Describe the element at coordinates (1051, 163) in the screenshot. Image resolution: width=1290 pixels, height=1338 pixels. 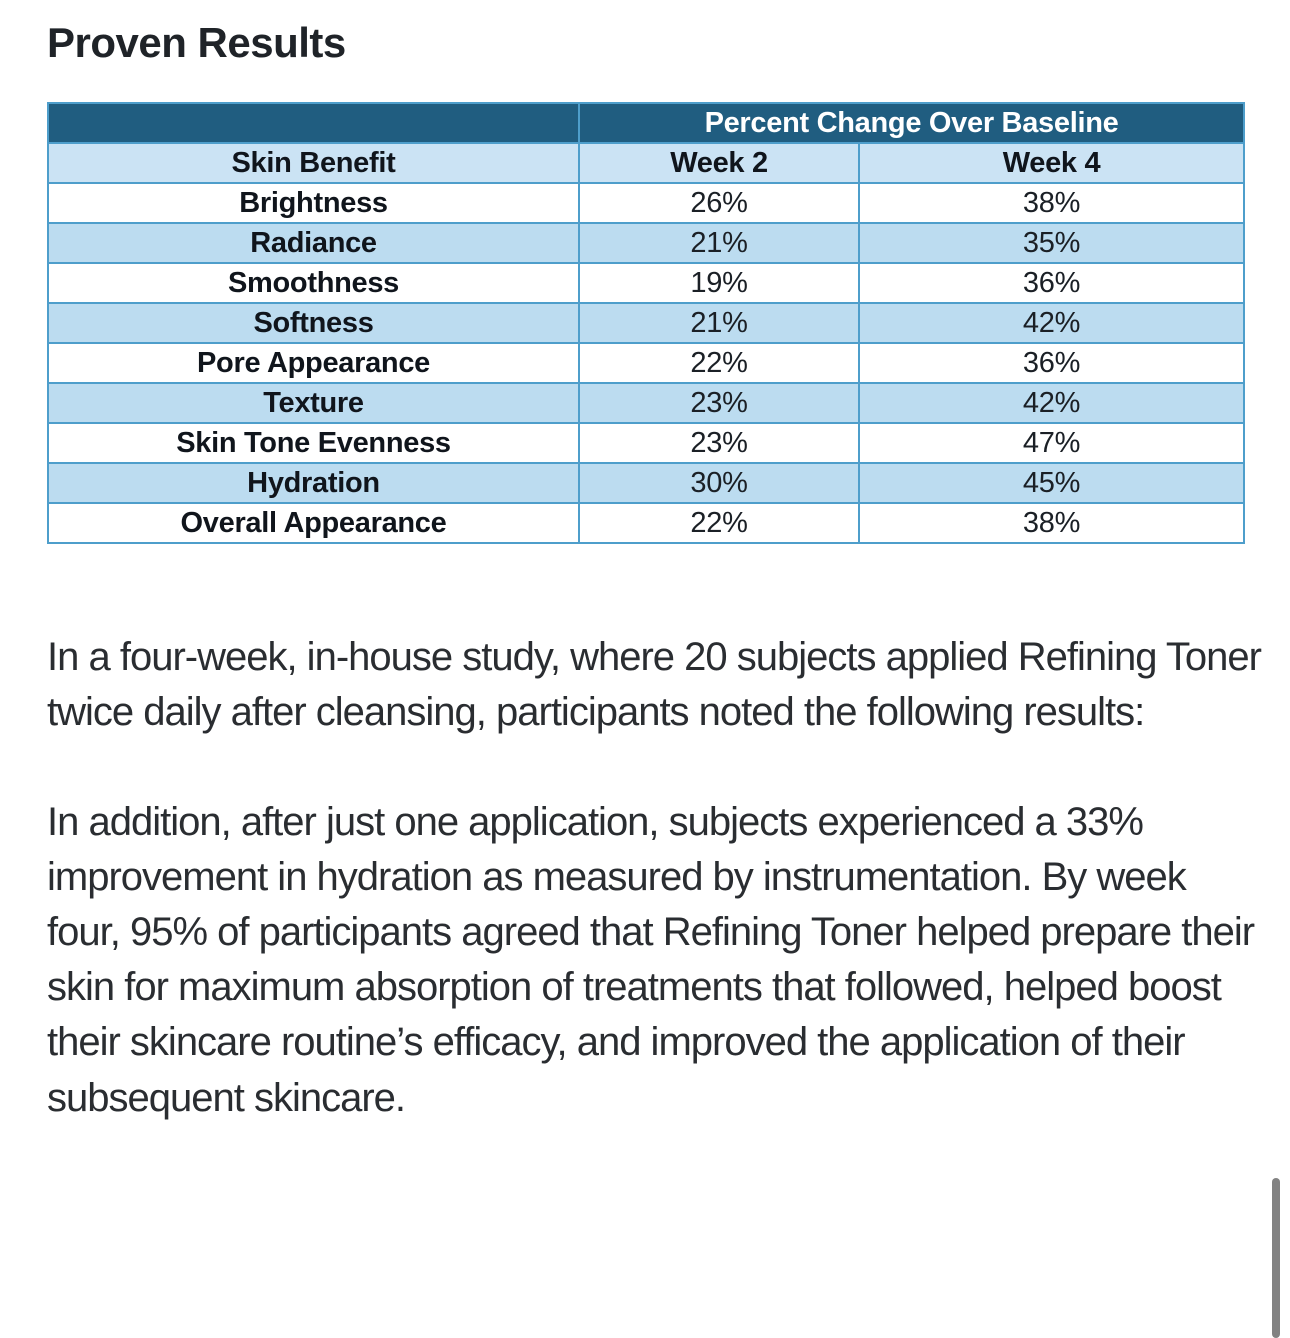
I see `column-header-week-4: Week 4` at that location.